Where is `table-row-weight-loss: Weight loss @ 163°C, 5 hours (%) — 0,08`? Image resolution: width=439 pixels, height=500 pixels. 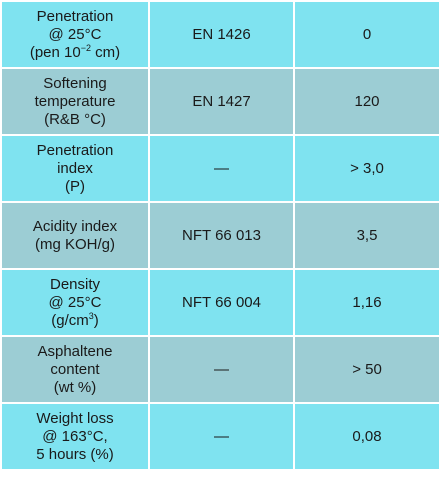 table-row-weight-loss: Weight loss @ 163°C, 5 hours (%) — 0,08 is located at coordinates (219, 436).